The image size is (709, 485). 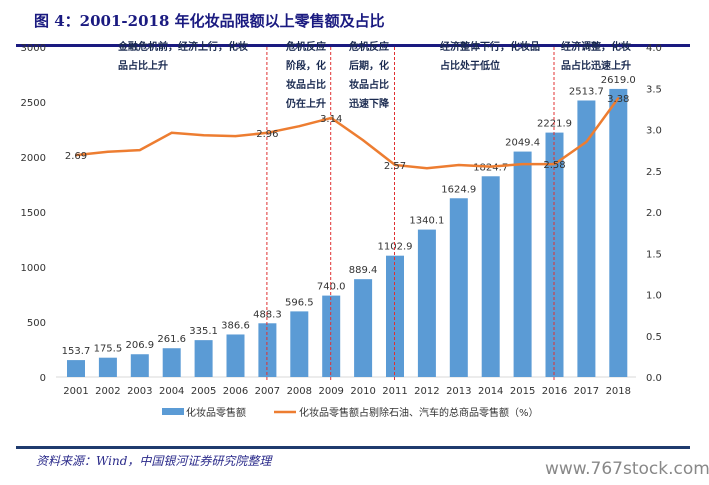 What do you see at coordinates (522, 391) in the screenshot?
I see `x-axis-tick: 2015` at bounding box center [522, 391].